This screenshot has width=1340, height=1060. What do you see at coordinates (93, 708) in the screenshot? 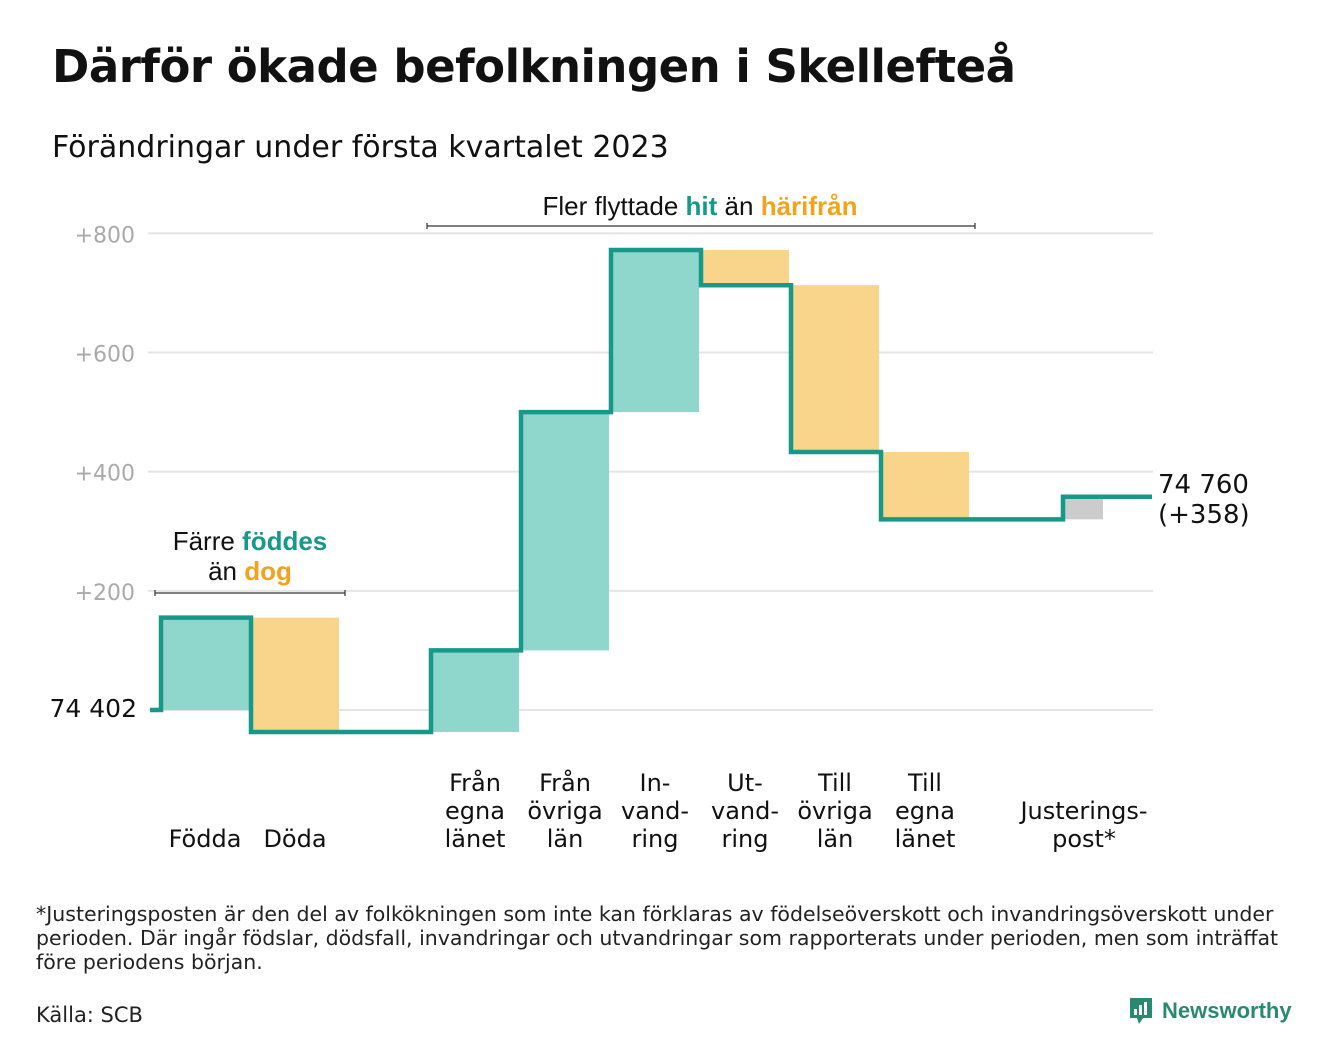
I see `start-value-label: 74 402` at bounding box center [93, 708].